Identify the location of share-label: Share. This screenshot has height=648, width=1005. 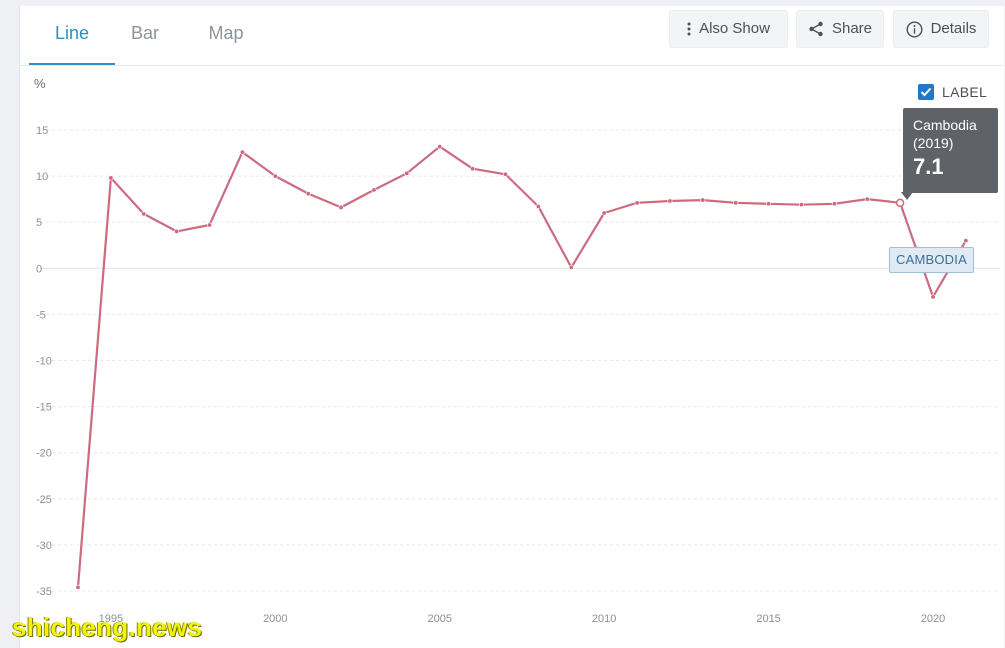
(852, 28).